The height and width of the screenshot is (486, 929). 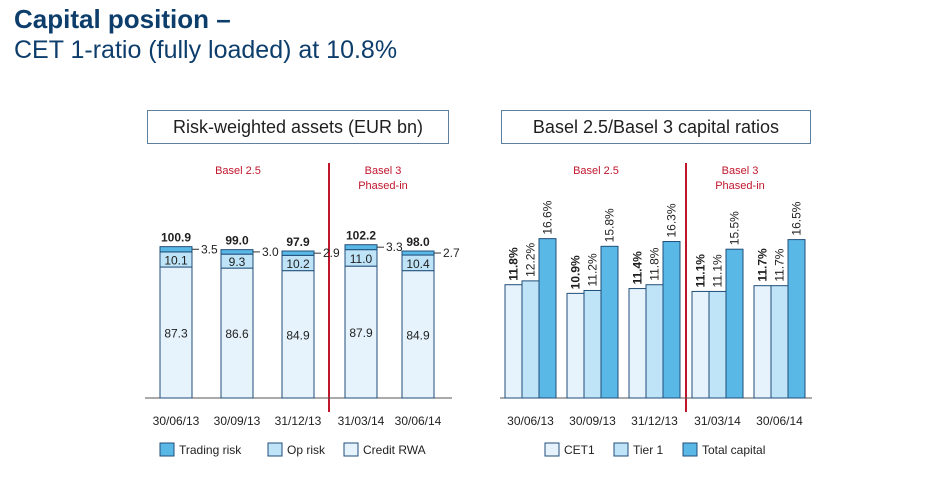 What do you see at coordinates (361, 259) in the screenshot?
I see `rwa-op-label: 11.0` at bounding box center [361, 259].